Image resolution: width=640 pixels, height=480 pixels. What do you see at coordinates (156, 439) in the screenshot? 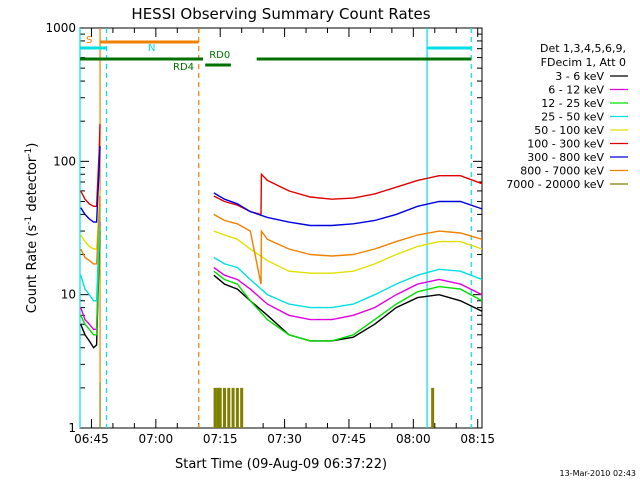
I see `x-tick-label: 07:00` at bounding box center [156, 439].